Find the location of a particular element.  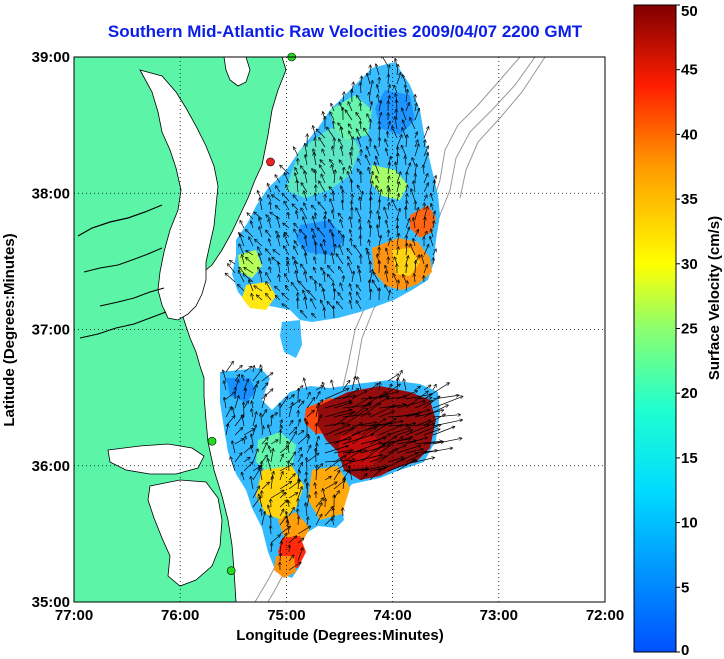

y-tick-labels: 39:00 38:00 37:00 36:00 35:00 is located at coordinates (51, 330).